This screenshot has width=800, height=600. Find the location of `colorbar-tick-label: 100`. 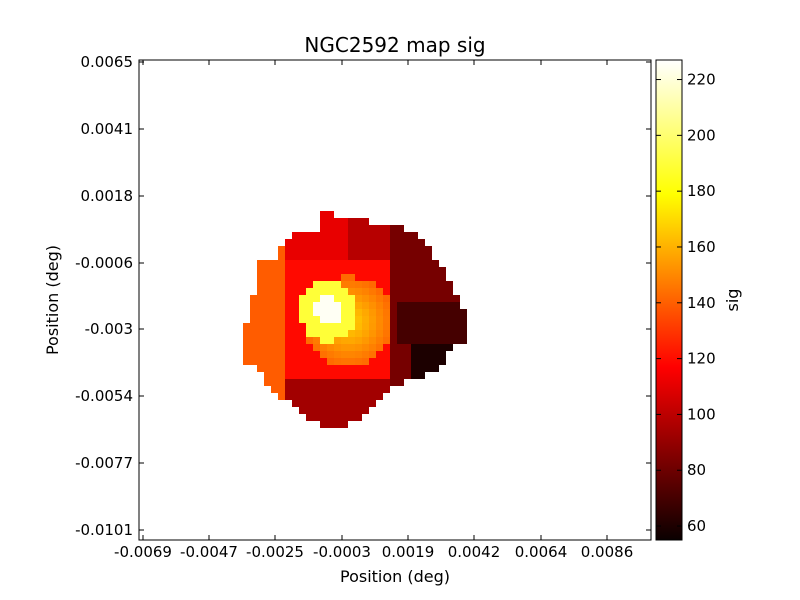

colorbar-tick-label: 100 is located at coordinates (701, 414).